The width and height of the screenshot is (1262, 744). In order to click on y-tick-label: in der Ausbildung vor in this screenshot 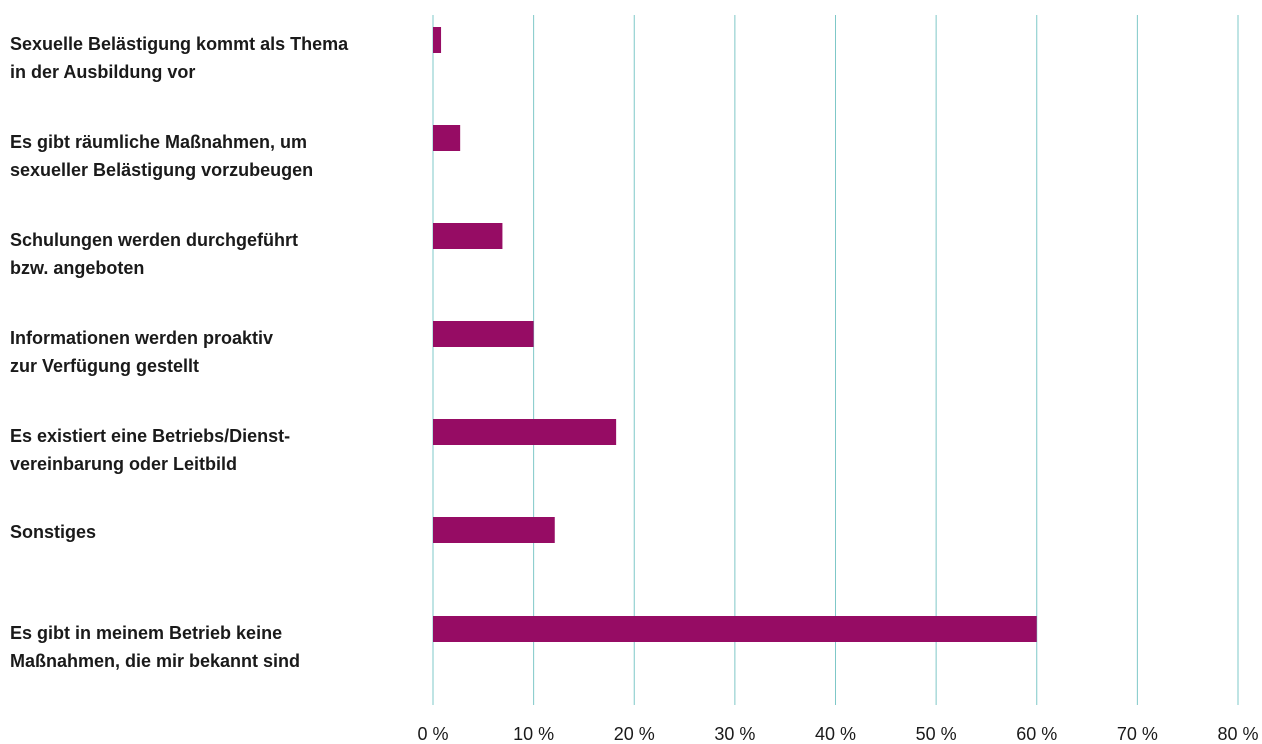, I will do `click(102, 72)`.